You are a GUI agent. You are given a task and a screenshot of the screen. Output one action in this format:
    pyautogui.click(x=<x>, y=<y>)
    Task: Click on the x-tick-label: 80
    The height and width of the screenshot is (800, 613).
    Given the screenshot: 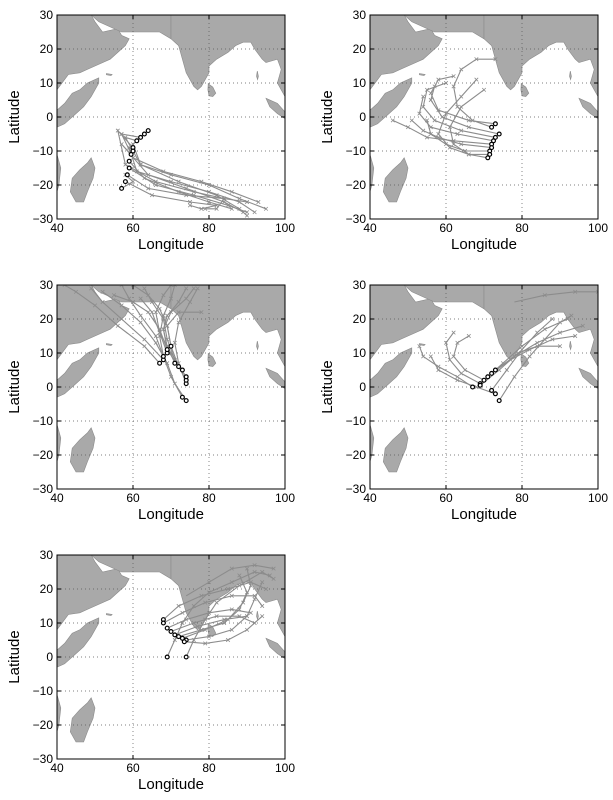 What is the action you would take?
    pyautogui.click(x=522, y=228)
    